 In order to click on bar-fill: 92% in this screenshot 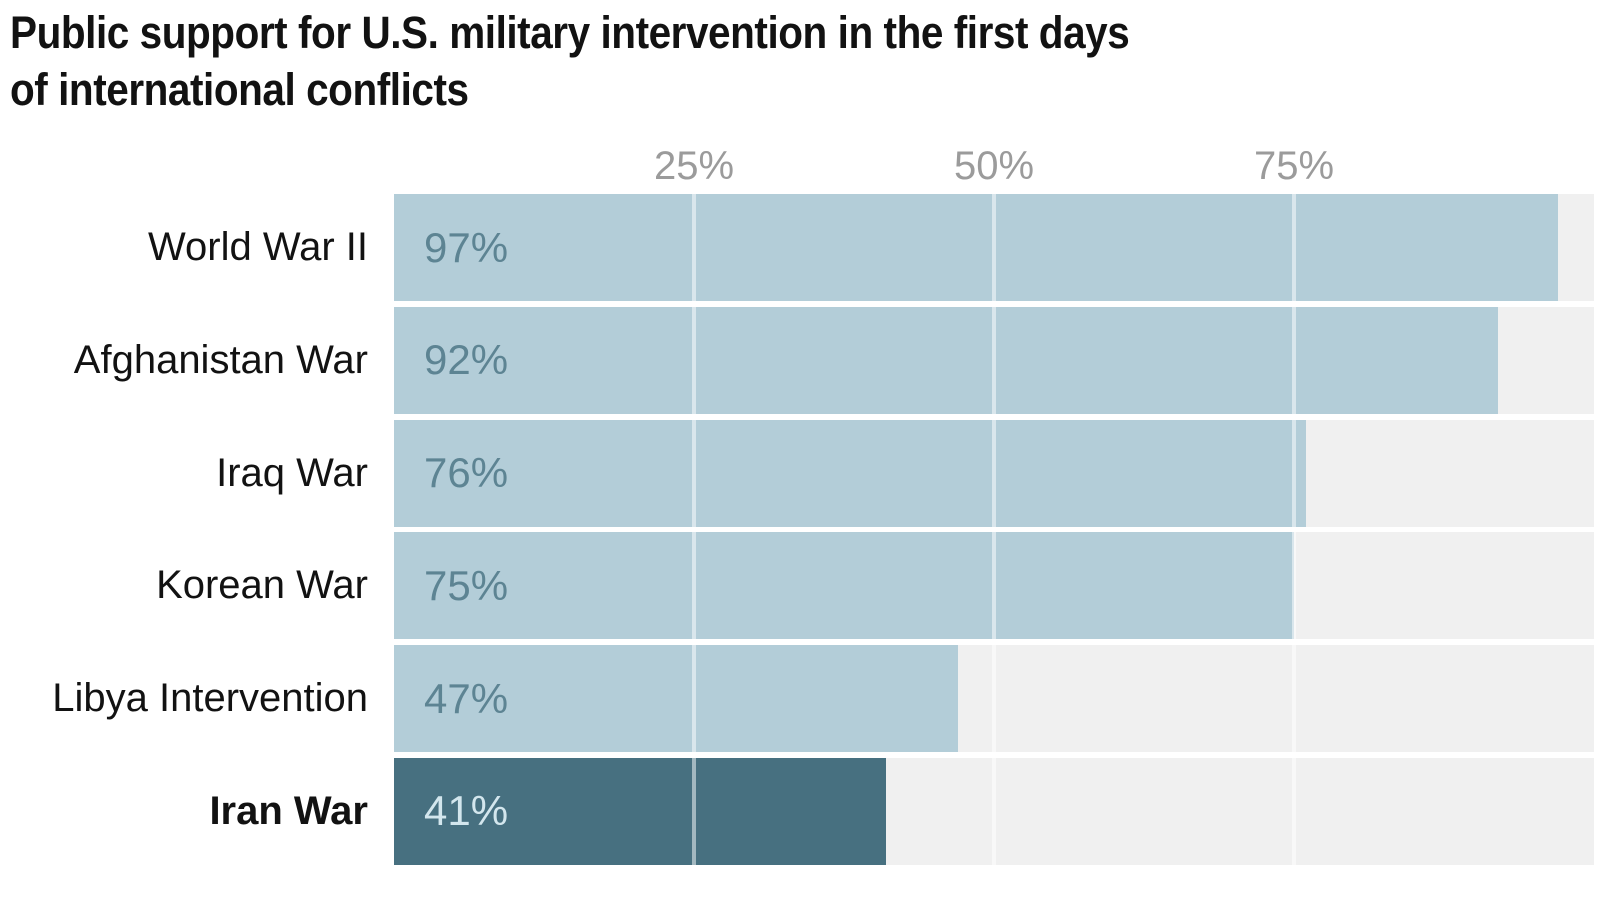, I will do `click(946, 360)`.